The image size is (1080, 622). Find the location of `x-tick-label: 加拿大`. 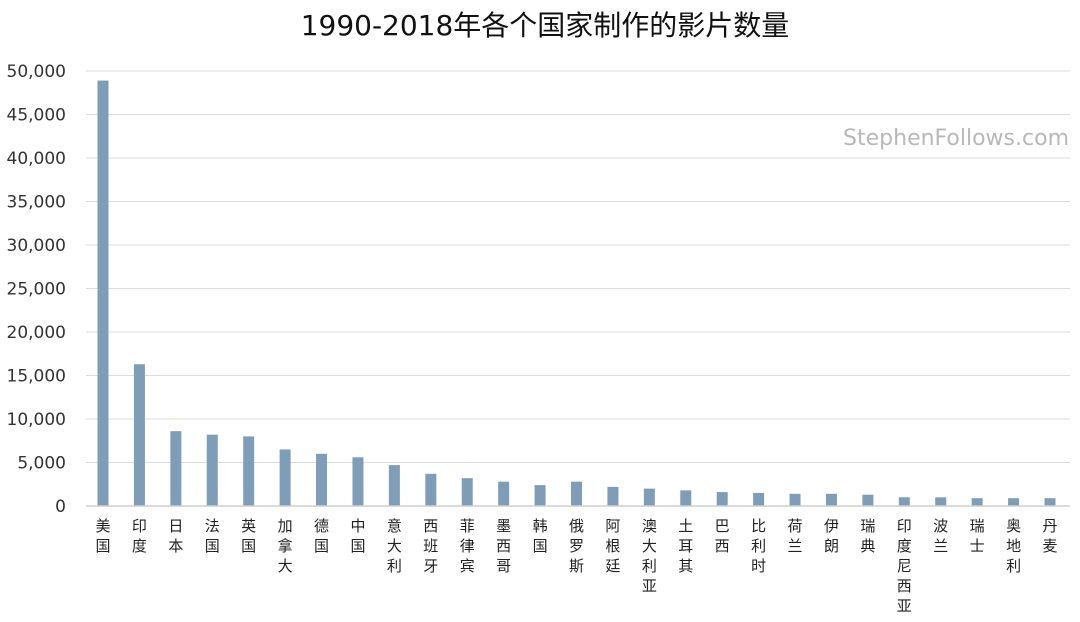

x-tick-label: 加拿大 is located at coordinates (285, 546).